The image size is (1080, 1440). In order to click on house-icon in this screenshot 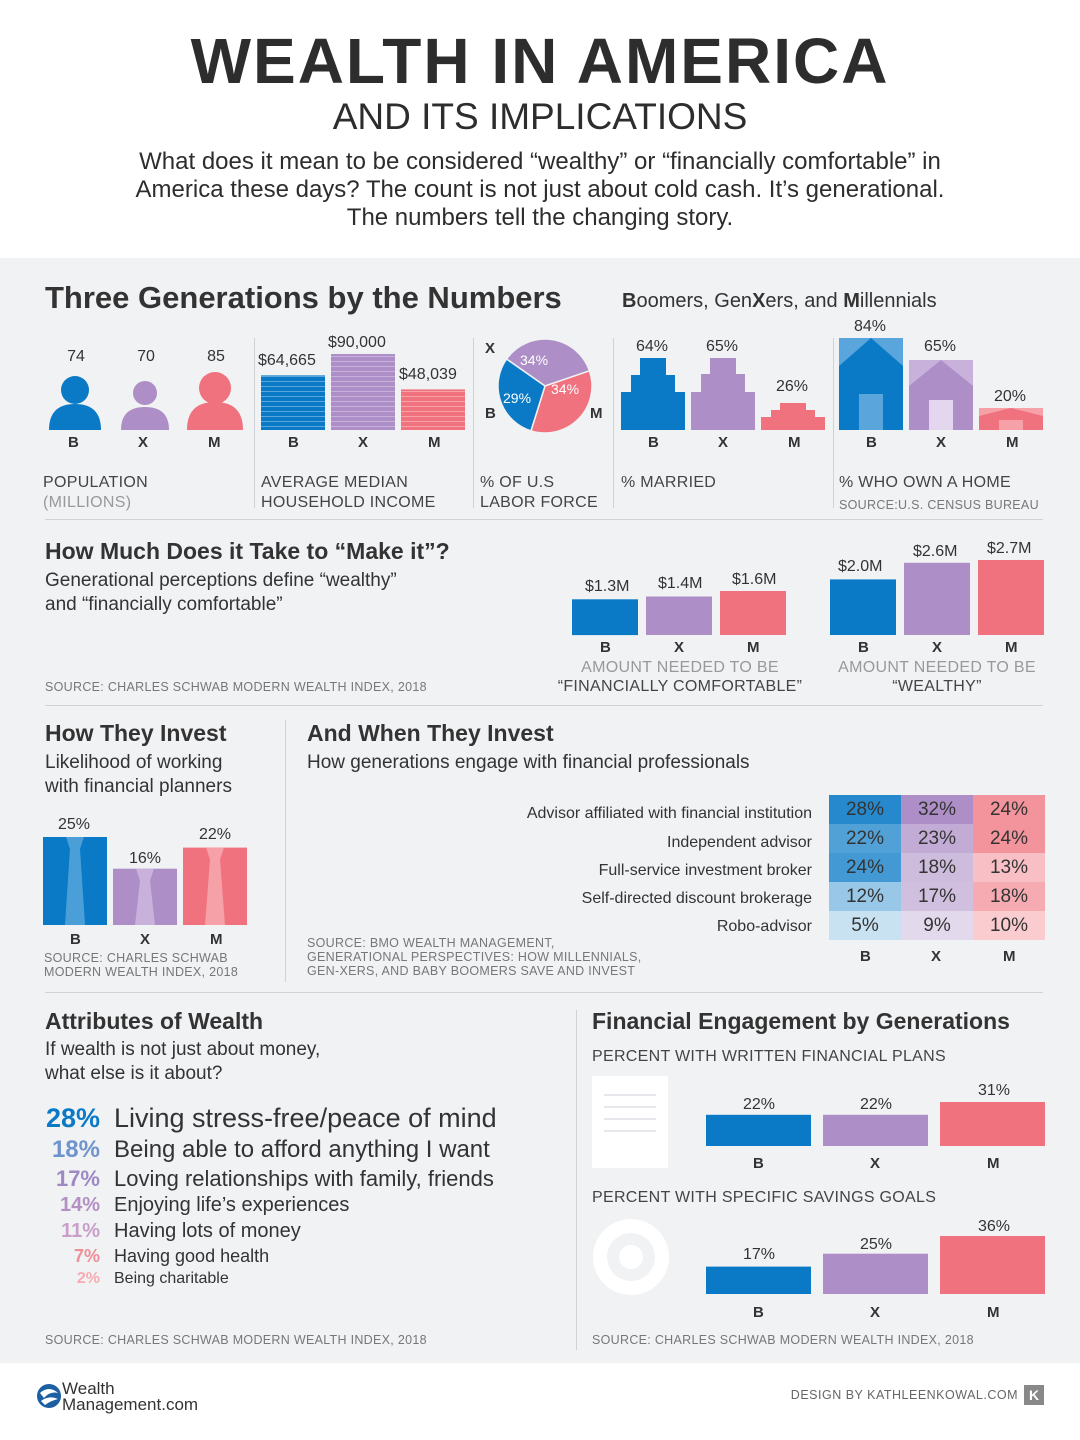, I will do `click(1011, 419)`.